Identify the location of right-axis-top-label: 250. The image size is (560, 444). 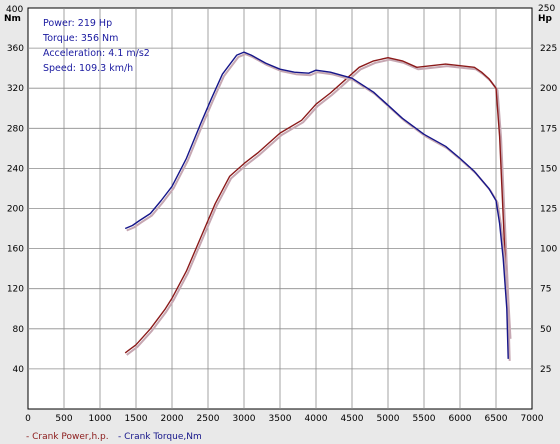
(546, 9).